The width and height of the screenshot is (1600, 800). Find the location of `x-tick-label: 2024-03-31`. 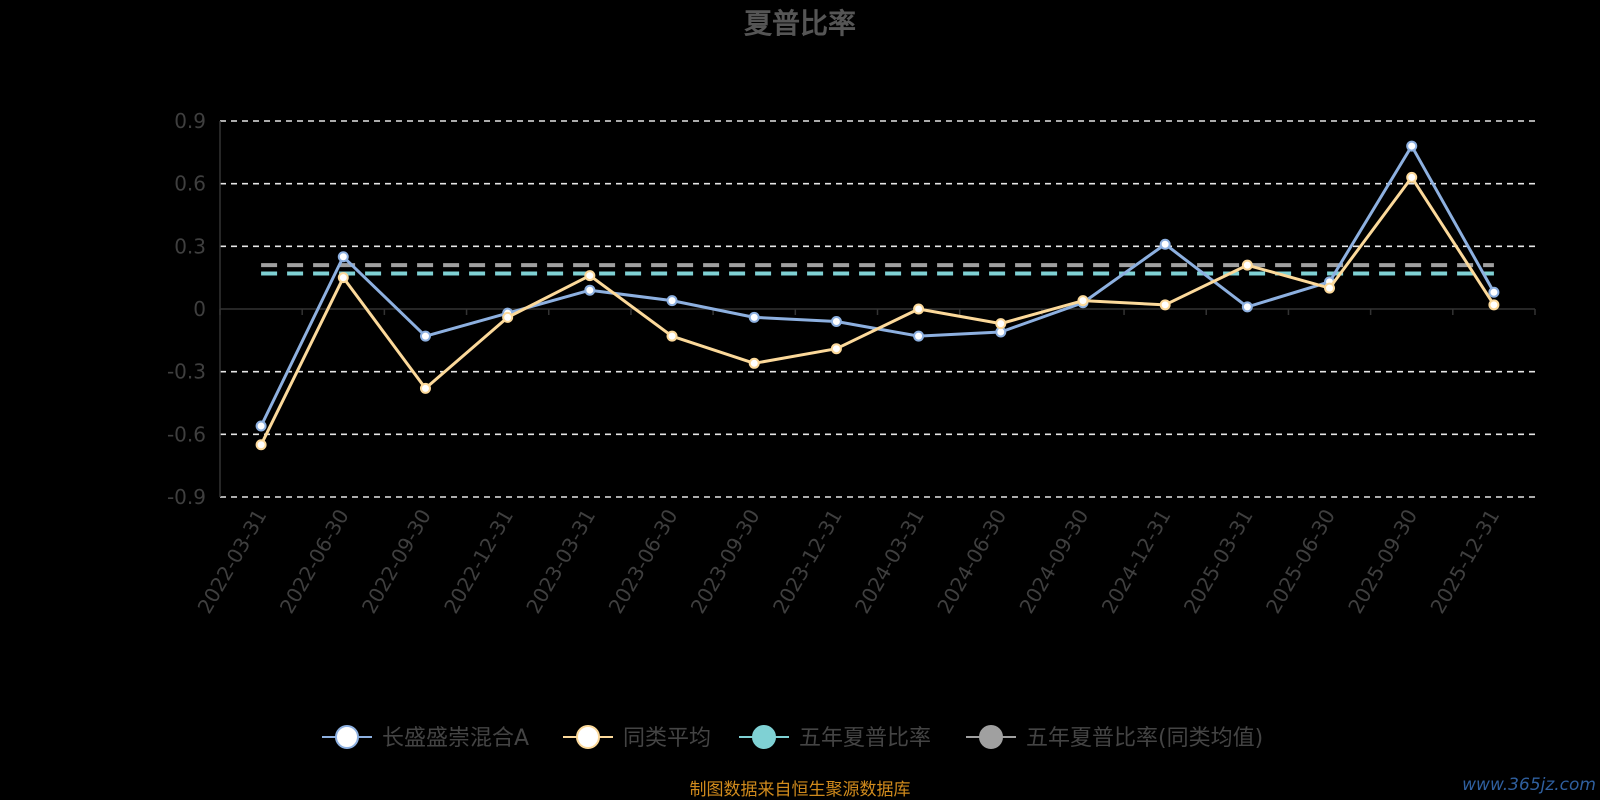

x-tick-label: 2024-03-31 is located at coordinates (889, 561).